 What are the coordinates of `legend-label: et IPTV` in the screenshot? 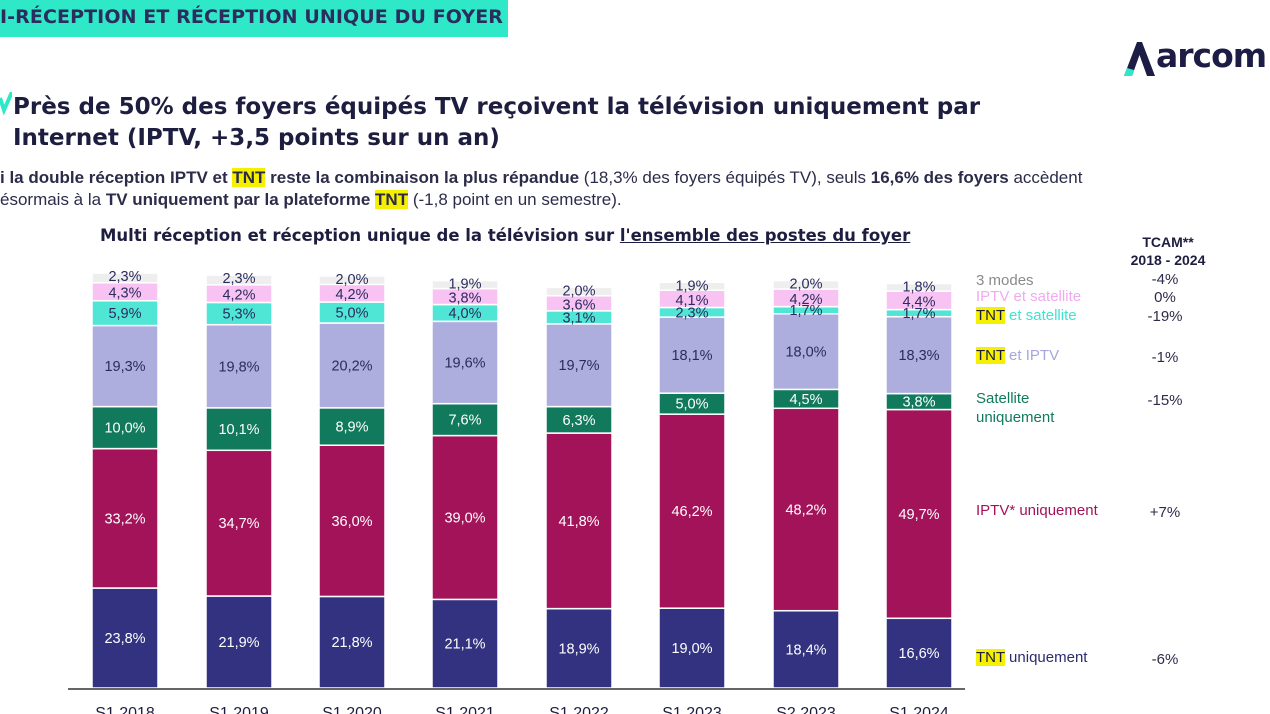 It's located at (1032, 355).